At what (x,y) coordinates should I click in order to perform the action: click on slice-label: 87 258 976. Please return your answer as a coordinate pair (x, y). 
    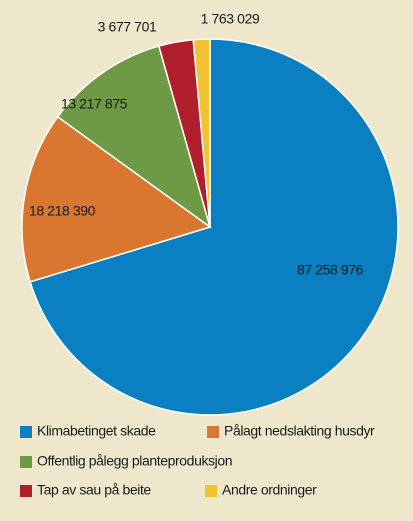
    Looking at the image, I should click on (330, 270).